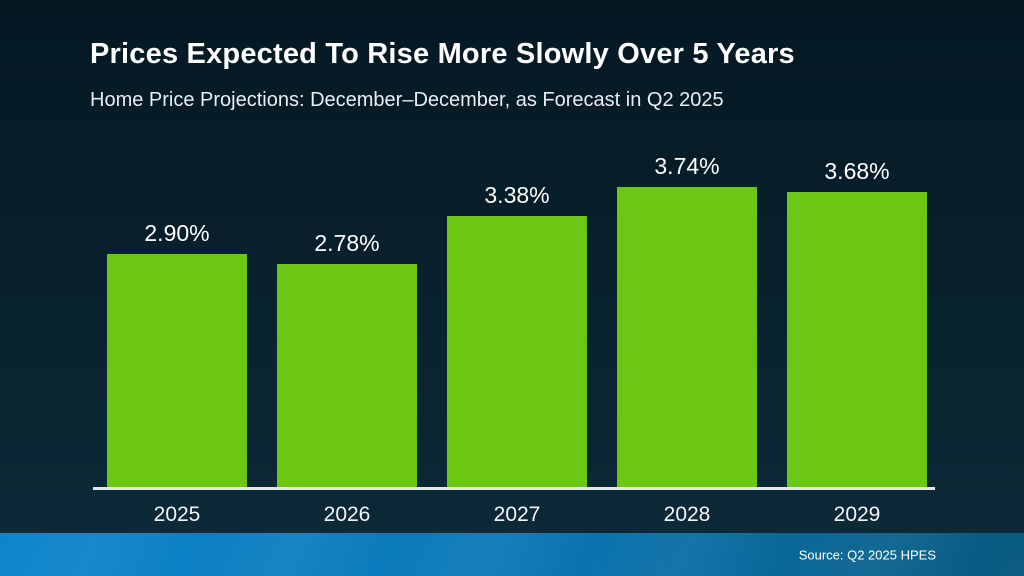 The height and width of the screenshot is (576, 1024). What do you see at coordinates (177, 233) in the screenshot?
I see `bar-value-label: 2.90%` at bounding box center [177, 233].